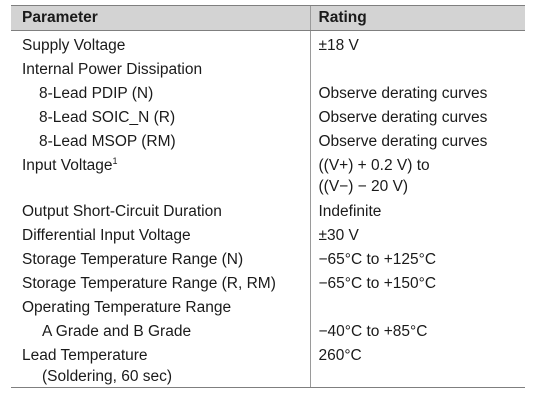  Describe the element at coordinates (160, 18) in the screenshot. I see `parameter-column-header: Parameter` at that location.